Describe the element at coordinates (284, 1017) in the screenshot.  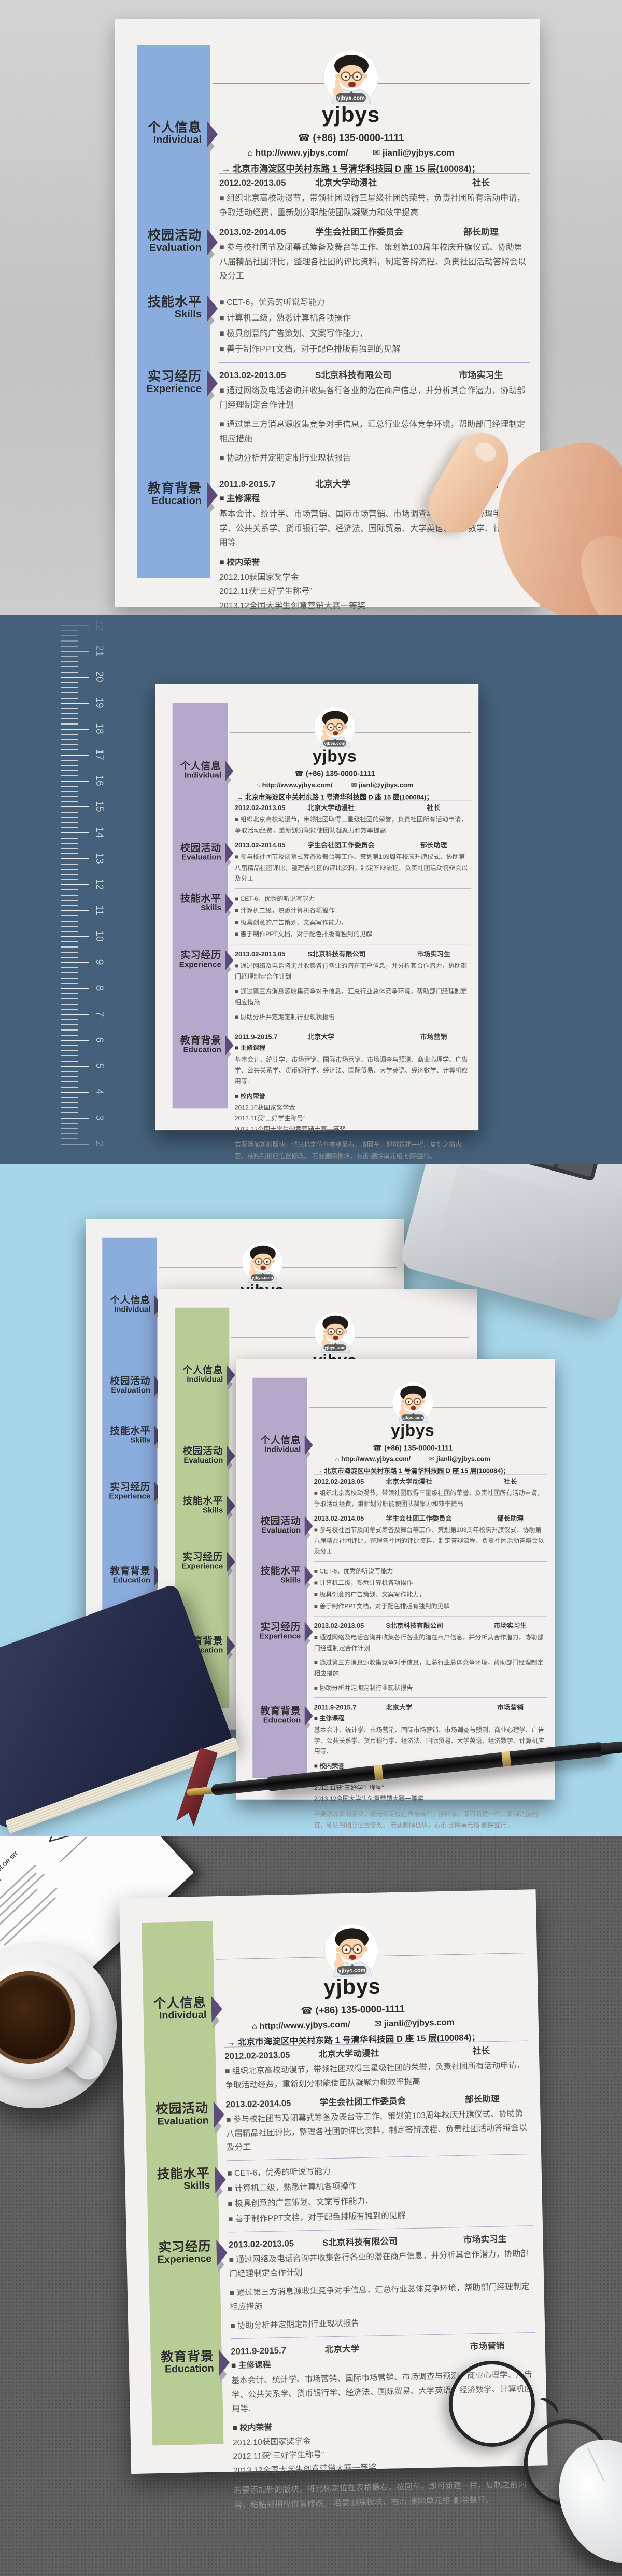
I see `entry-description: ■ 协助分析并定期定制行业现状报告` at that location.